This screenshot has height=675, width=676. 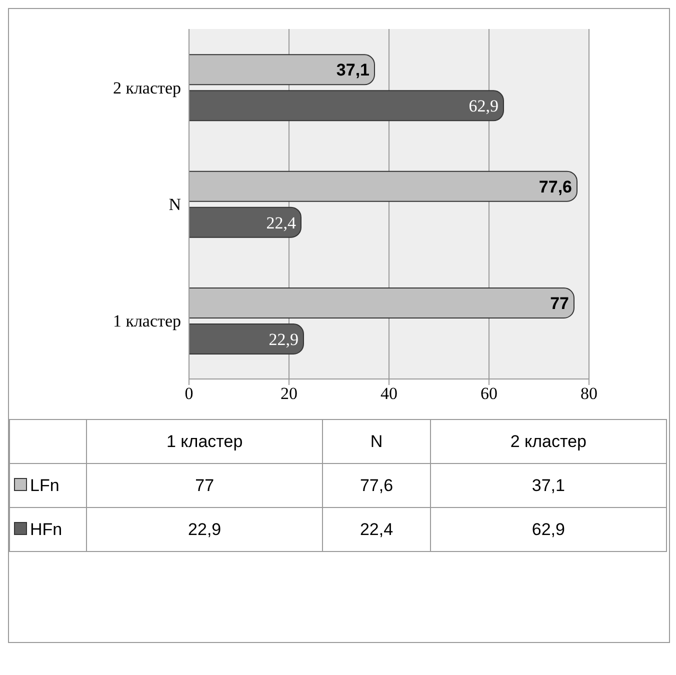 I want to click on data-label: 22,4, so click(x=281, y=222).